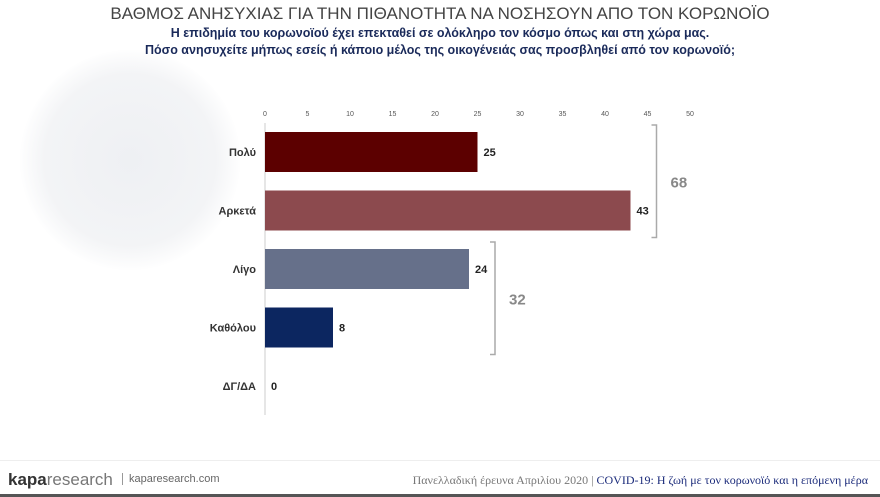  Describe the element at coordinates (350, 114) in the screenshot. I see `x-tick-label: 10` at that location.